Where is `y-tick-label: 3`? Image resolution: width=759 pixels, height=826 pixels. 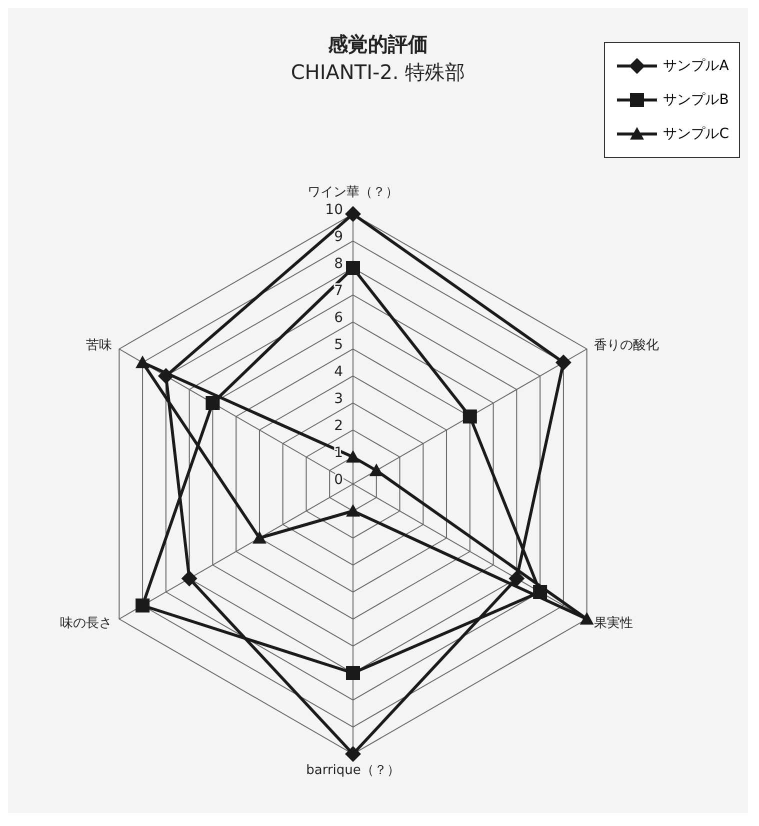 y-tick-label: 3 is located at coordinates (338, 399).